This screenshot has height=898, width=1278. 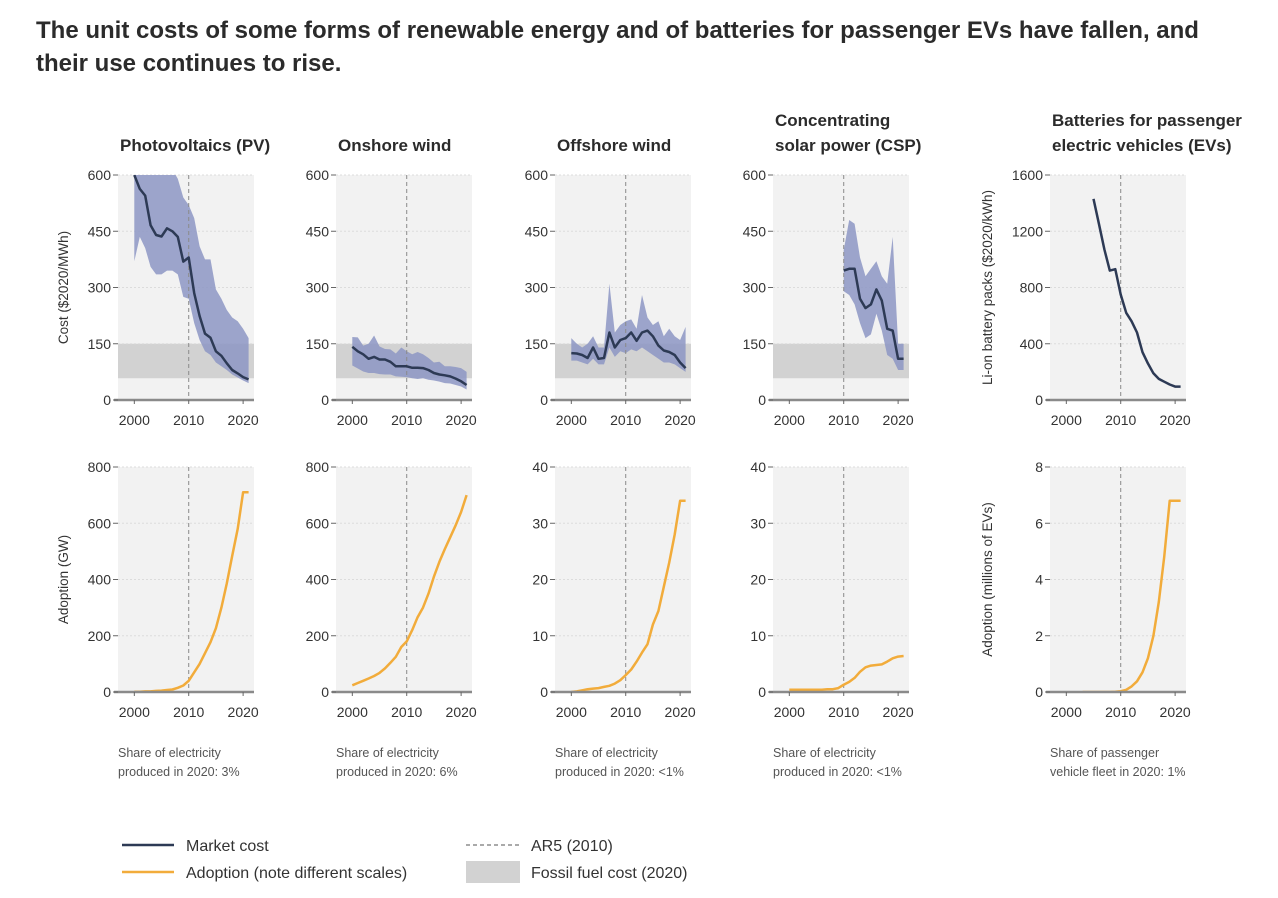 What do you see at coordinates (758, 523) in the screenshot?
I see `y-tick-label: 30` at bounding box center [758, 523].